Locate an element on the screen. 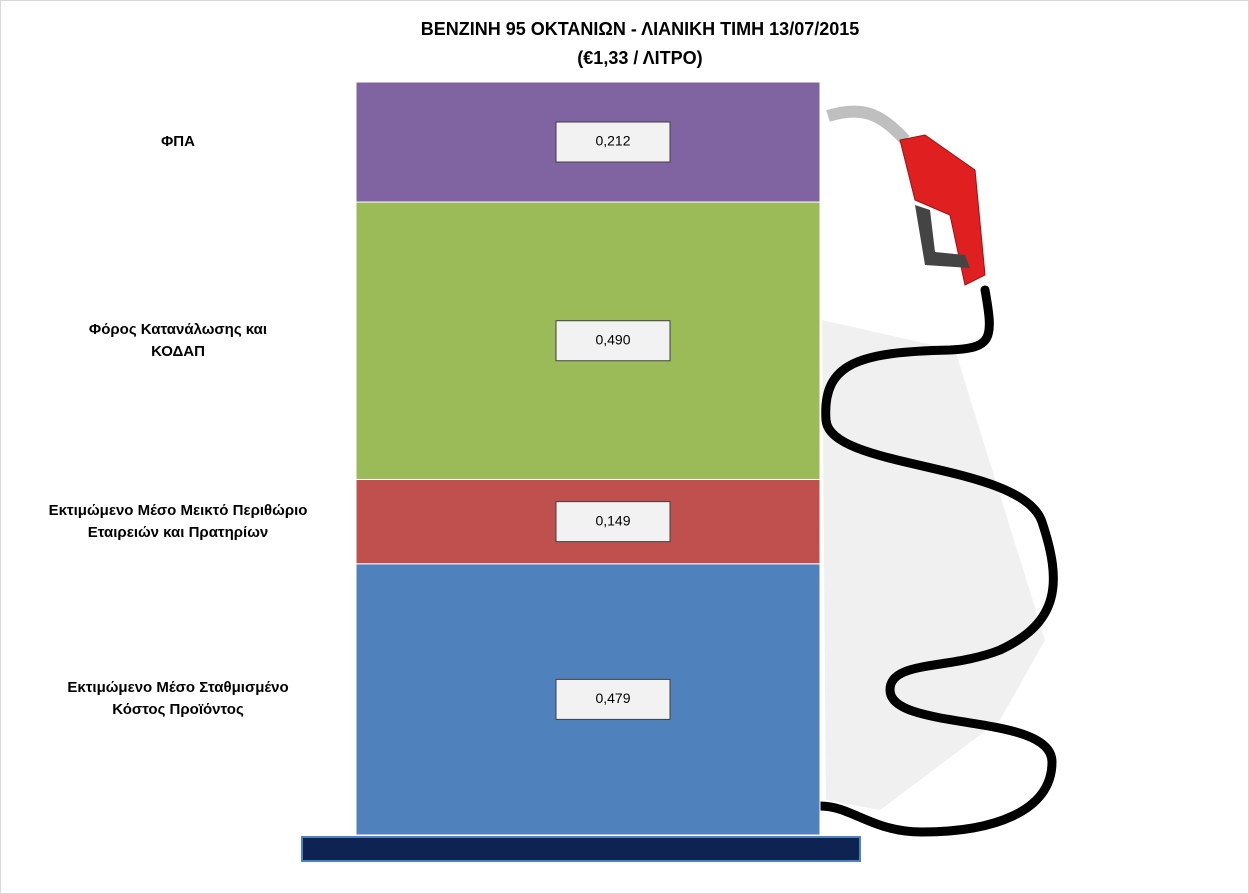 The height and width of the screenshot is (894, 1249). value-label: 0,490 is located at coordinates (612, 339).